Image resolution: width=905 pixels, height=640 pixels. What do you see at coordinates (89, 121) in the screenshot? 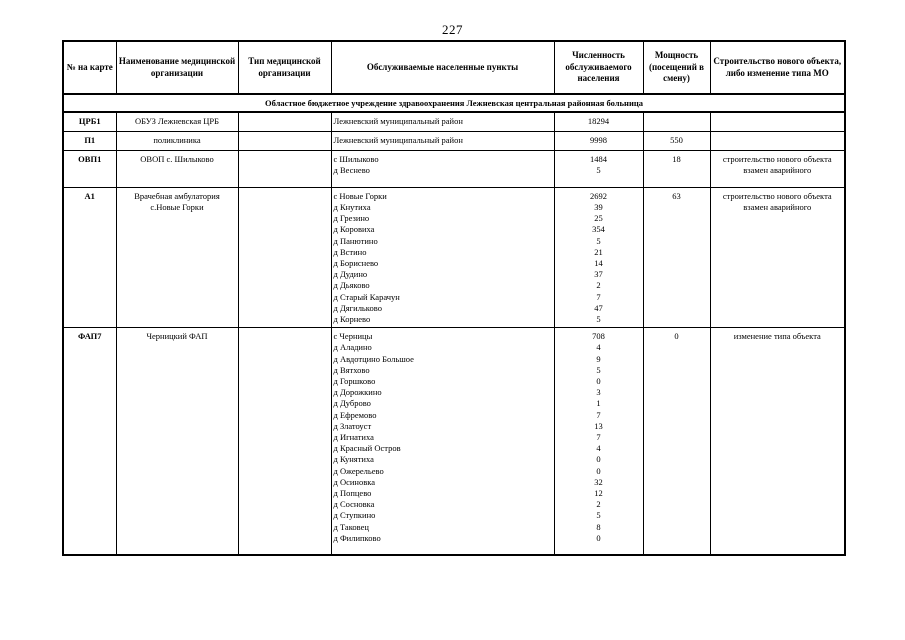
I see `map-id-cell: ЦРБ1` at bounding box center [89, 121].